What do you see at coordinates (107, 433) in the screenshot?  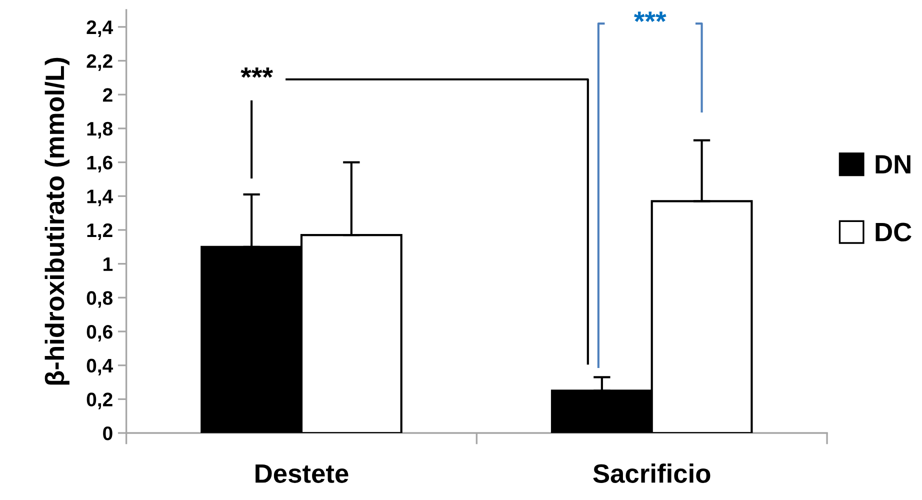 I see `y-tick-label: 0` at bounding box center [107, 433].